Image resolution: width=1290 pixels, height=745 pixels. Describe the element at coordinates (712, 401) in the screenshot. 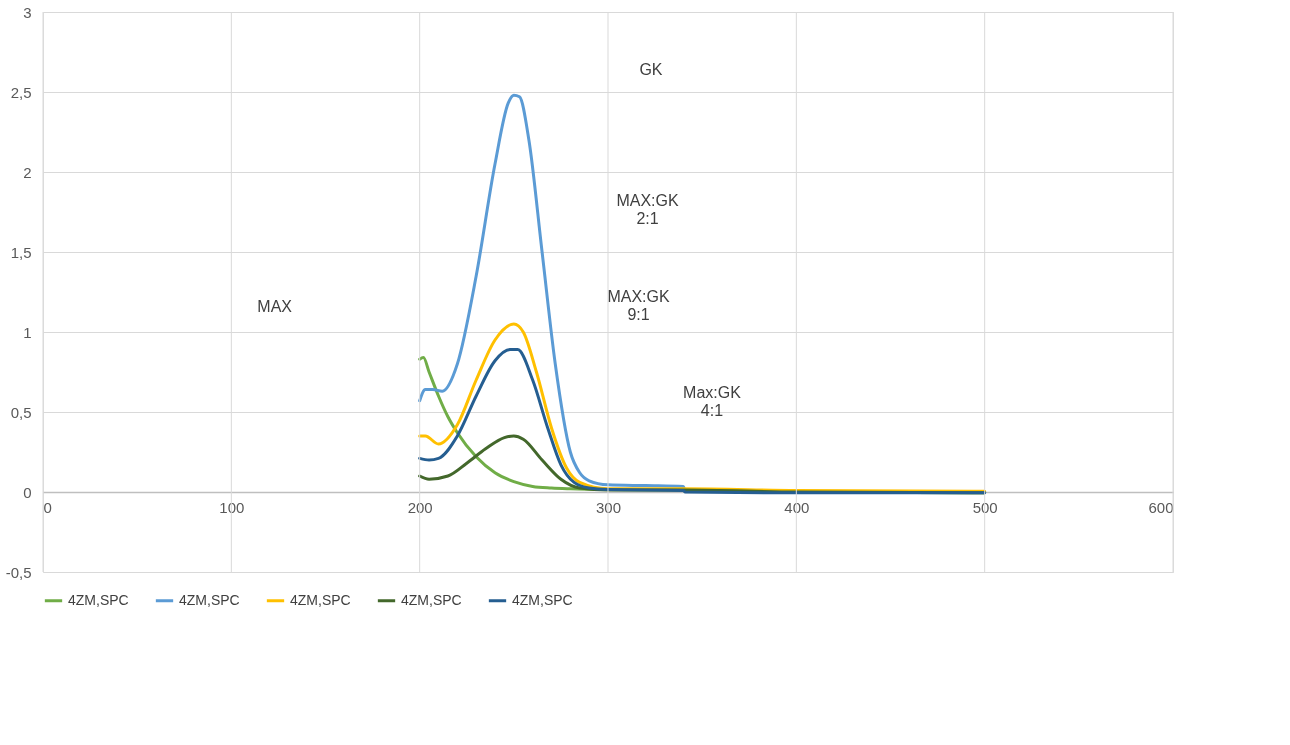

I see `annotation: Max:GK 4:1` at that location.